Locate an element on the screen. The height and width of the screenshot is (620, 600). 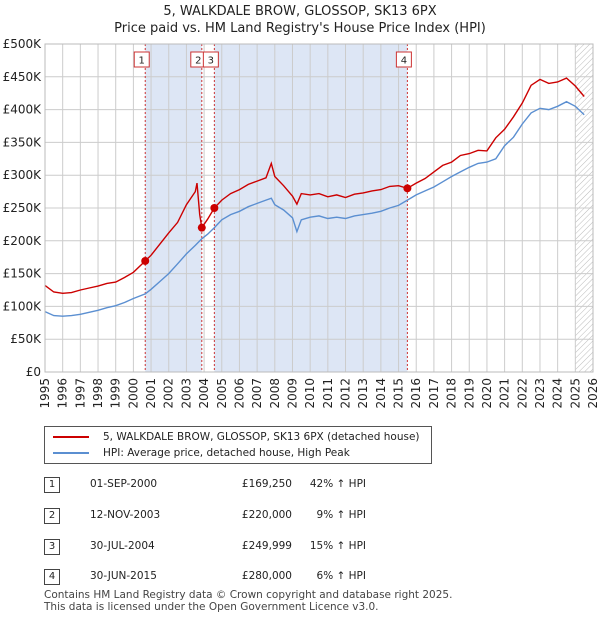
transaction-hpi-diff: 42% ↑ HPI is located at coordinates (337, 484).